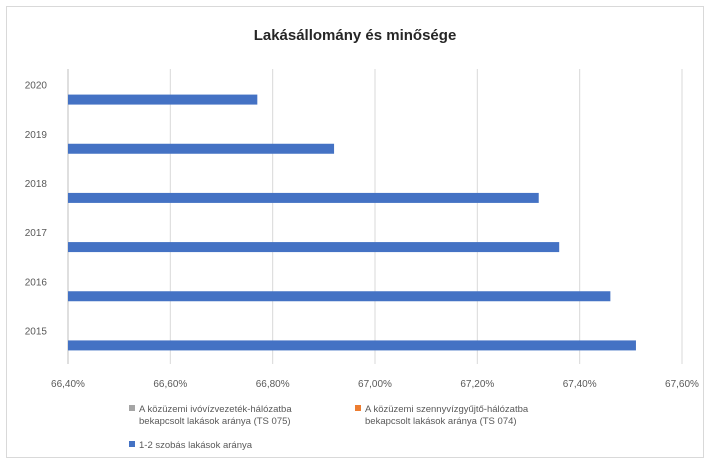 Image resolution: width=712 pixels, height=465 pixels. What do you see at coordinates (314, 247) in the screenshot?
I see `bar-2017` at bounding box center [314, 247].